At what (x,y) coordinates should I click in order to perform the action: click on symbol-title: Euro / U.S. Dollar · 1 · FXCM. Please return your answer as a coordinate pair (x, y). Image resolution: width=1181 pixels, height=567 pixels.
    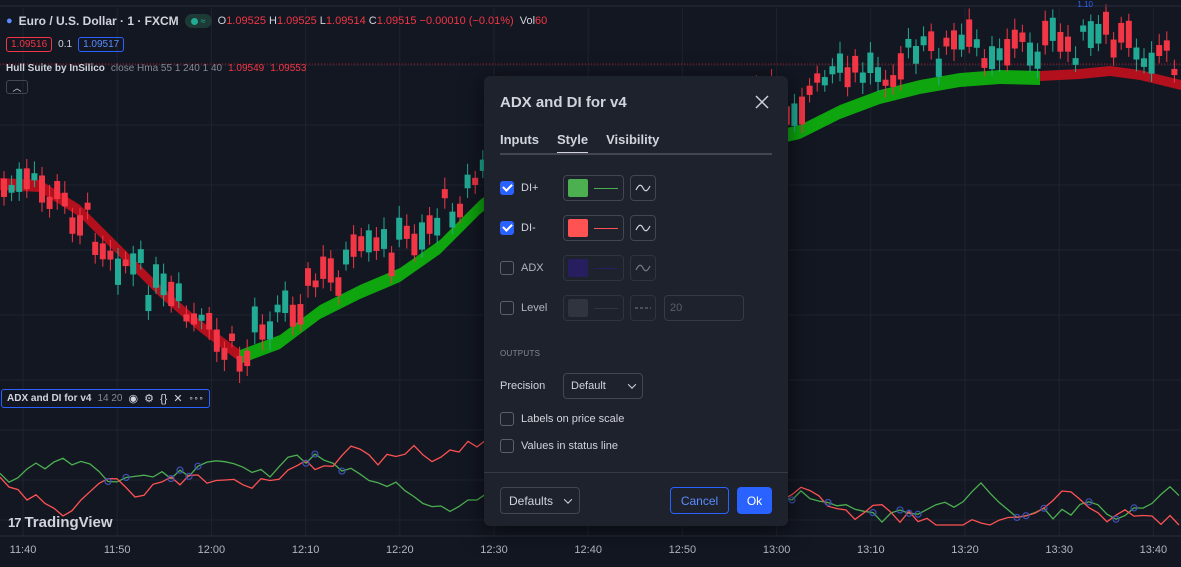
    Looking at the image, I should click on (98, 21).